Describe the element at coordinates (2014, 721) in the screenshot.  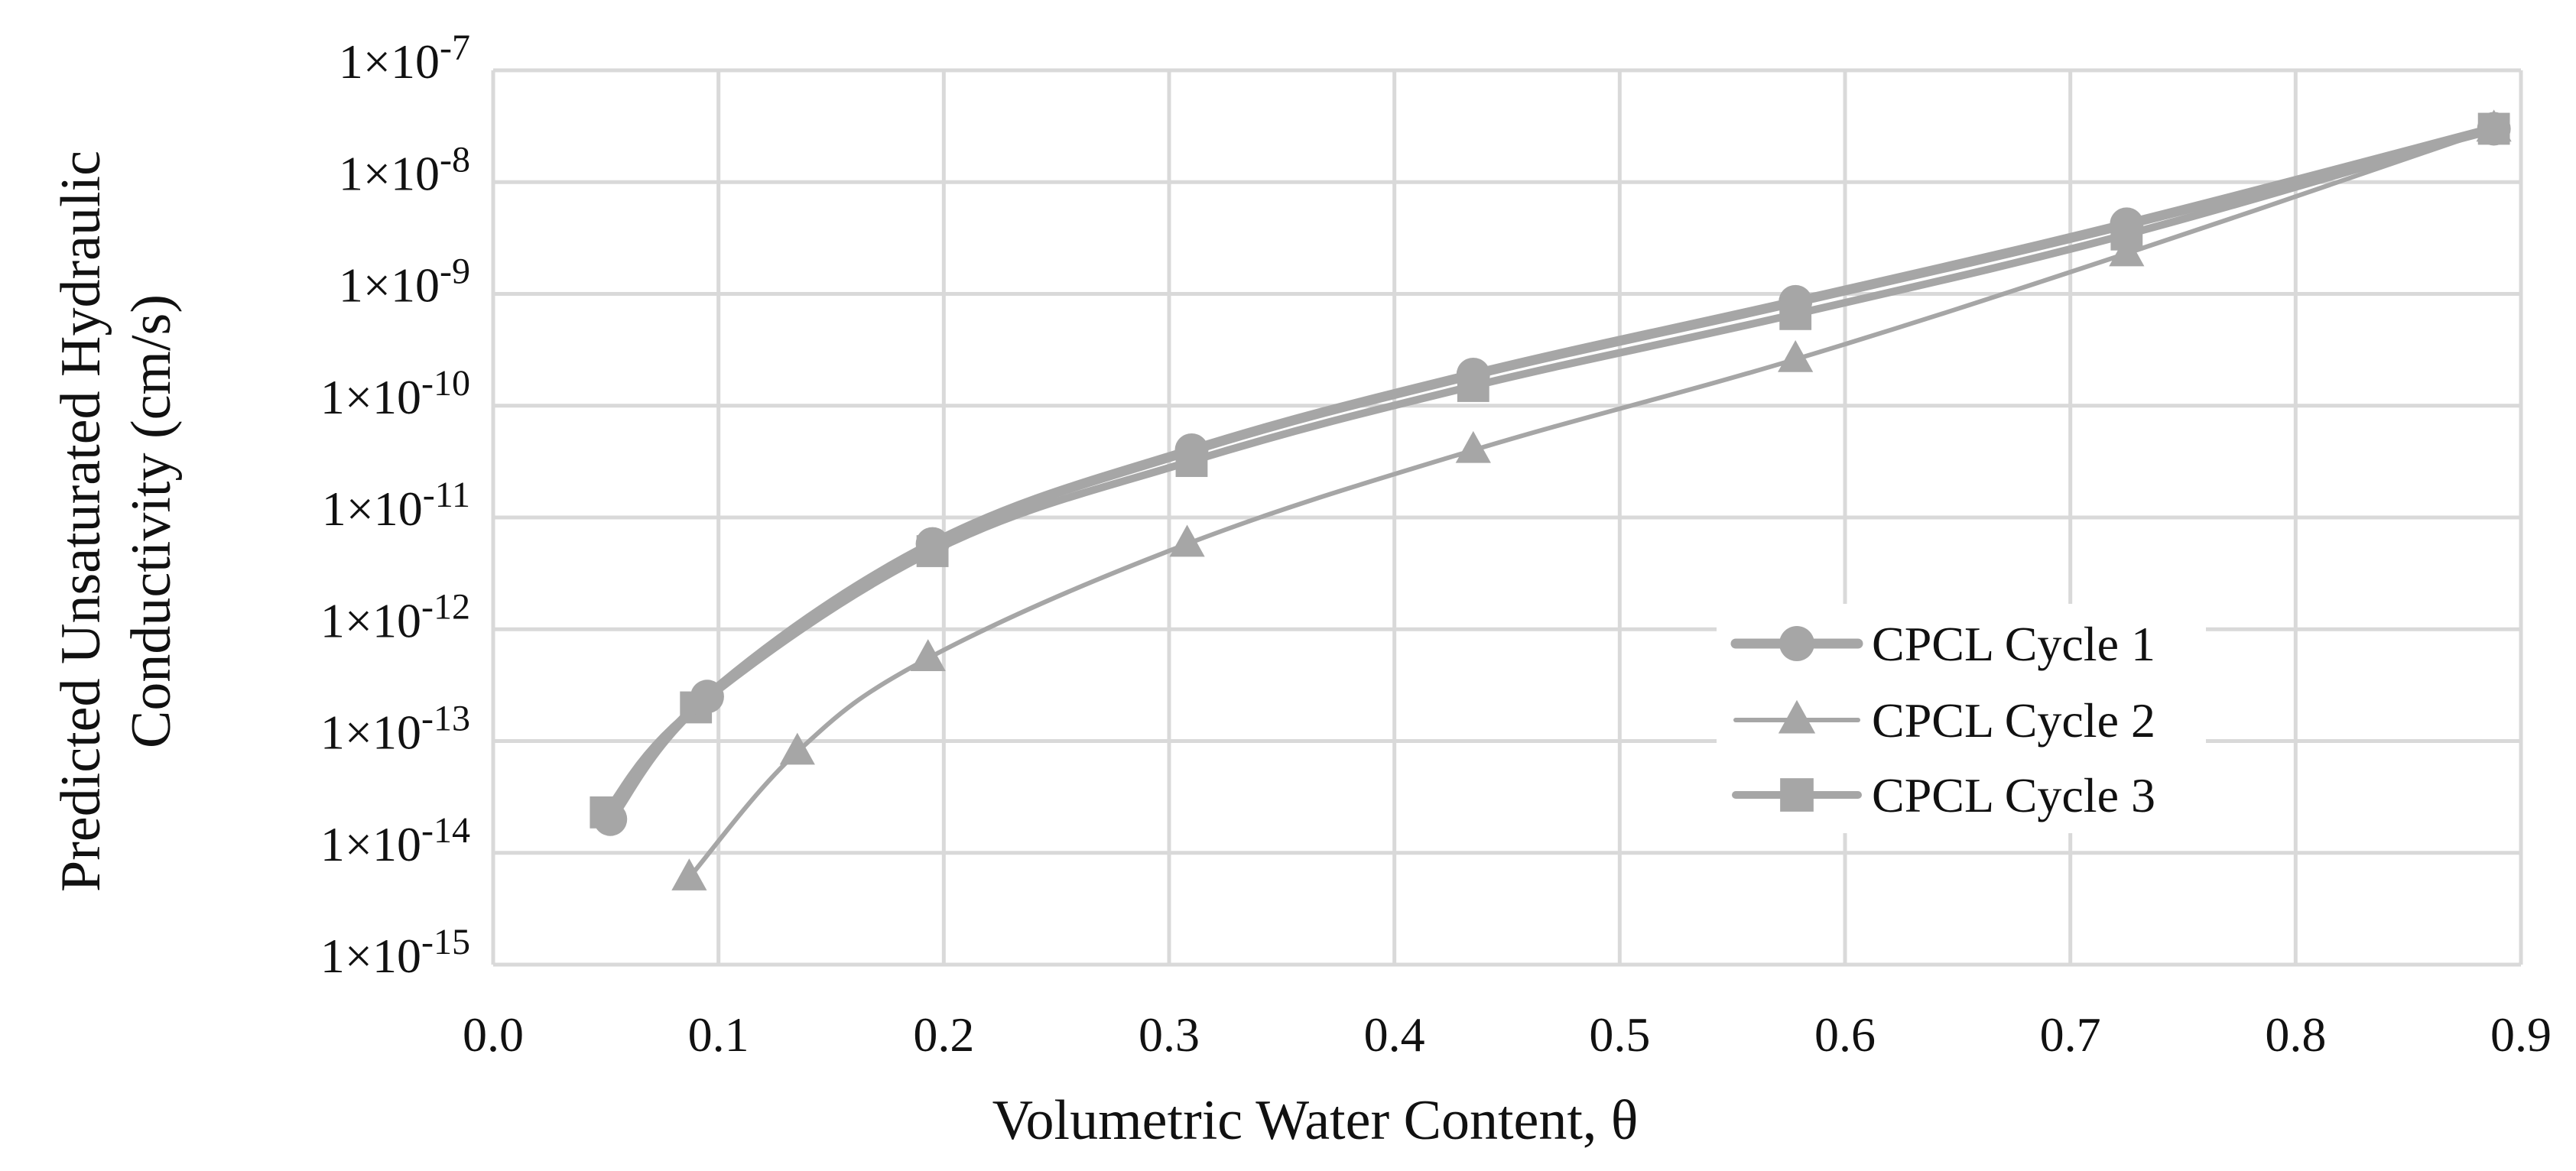
I see `legend-label: CPCL Cycle 2` at that location.